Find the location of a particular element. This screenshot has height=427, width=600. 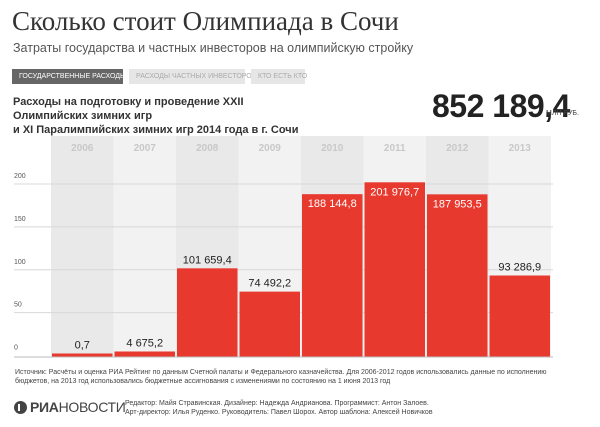

year-label-2012: 2012 is located at coordinates (457, 148).